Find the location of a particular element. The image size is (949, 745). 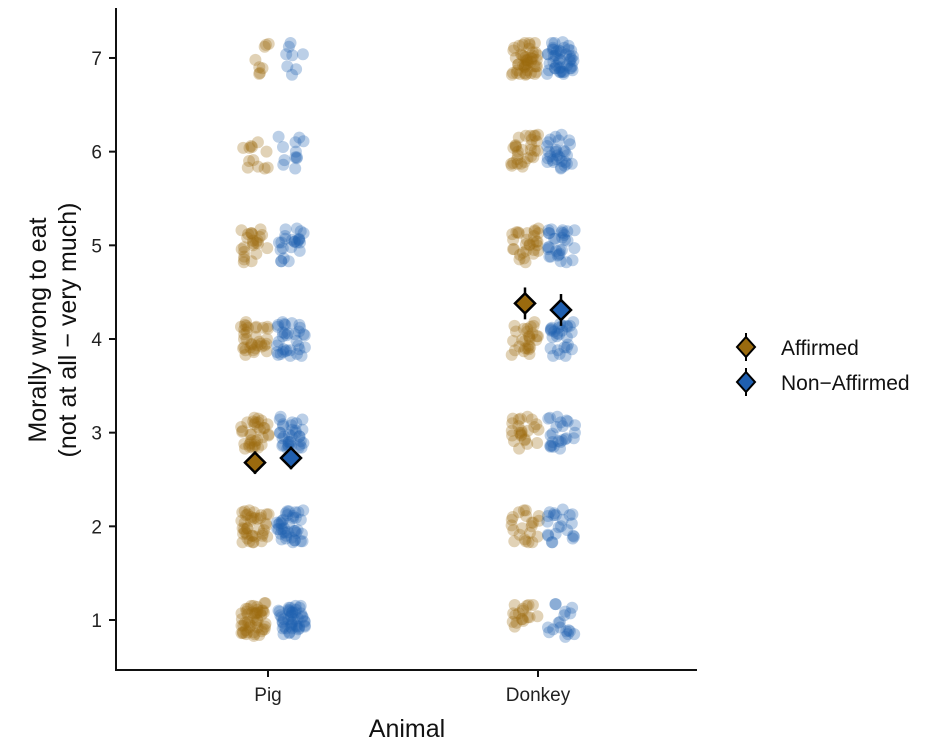

legend-item-non-affirmed: Non−Affirmed is located at coordinates (822, 382).